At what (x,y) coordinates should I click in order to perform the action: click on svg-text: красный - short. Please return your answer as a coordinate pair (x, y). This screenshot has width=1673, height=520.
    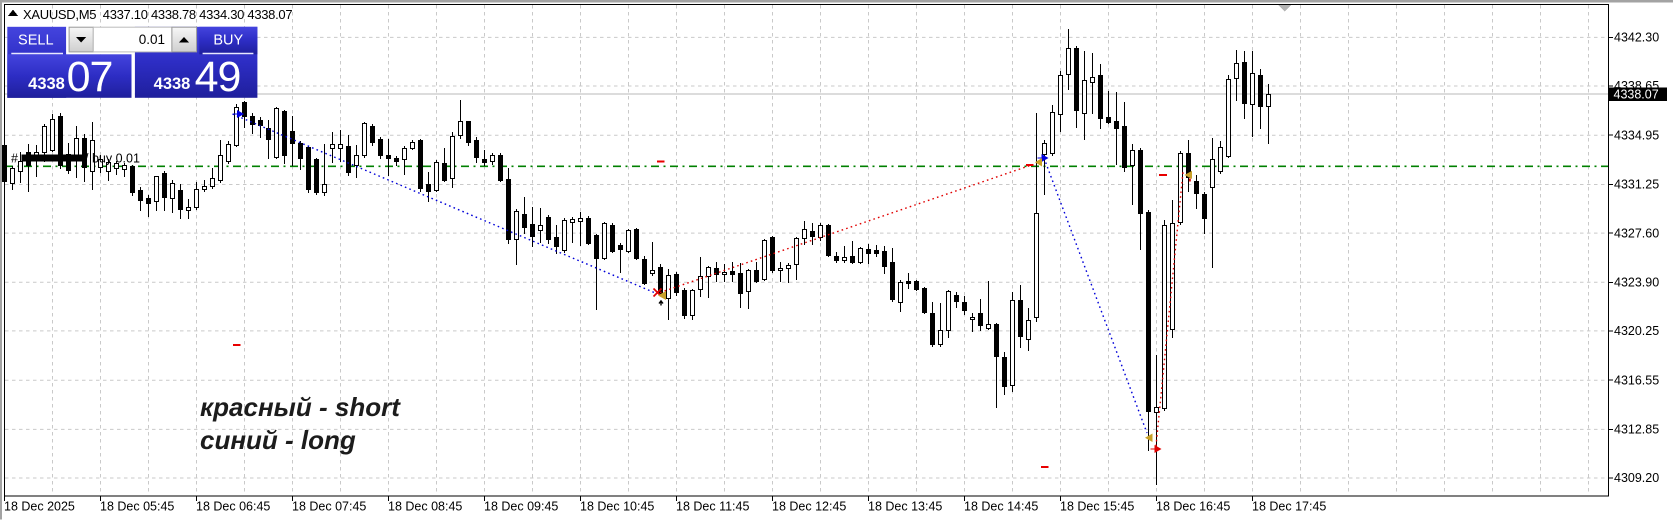
    Looking at the image, I should click on (300, 407).